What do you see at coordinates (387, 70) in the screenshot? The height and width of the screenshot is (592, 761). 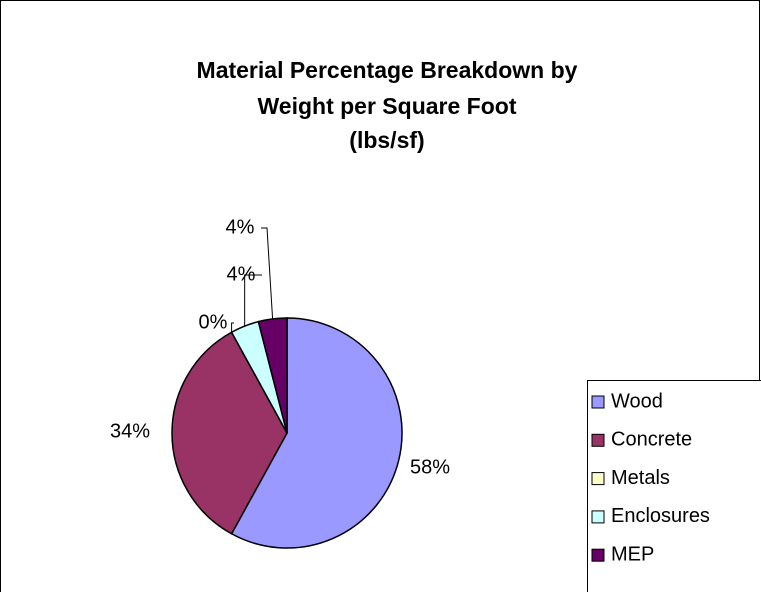 I see `chart-title: Material Percentage Breakdown by` at bounding box center [387, 70].